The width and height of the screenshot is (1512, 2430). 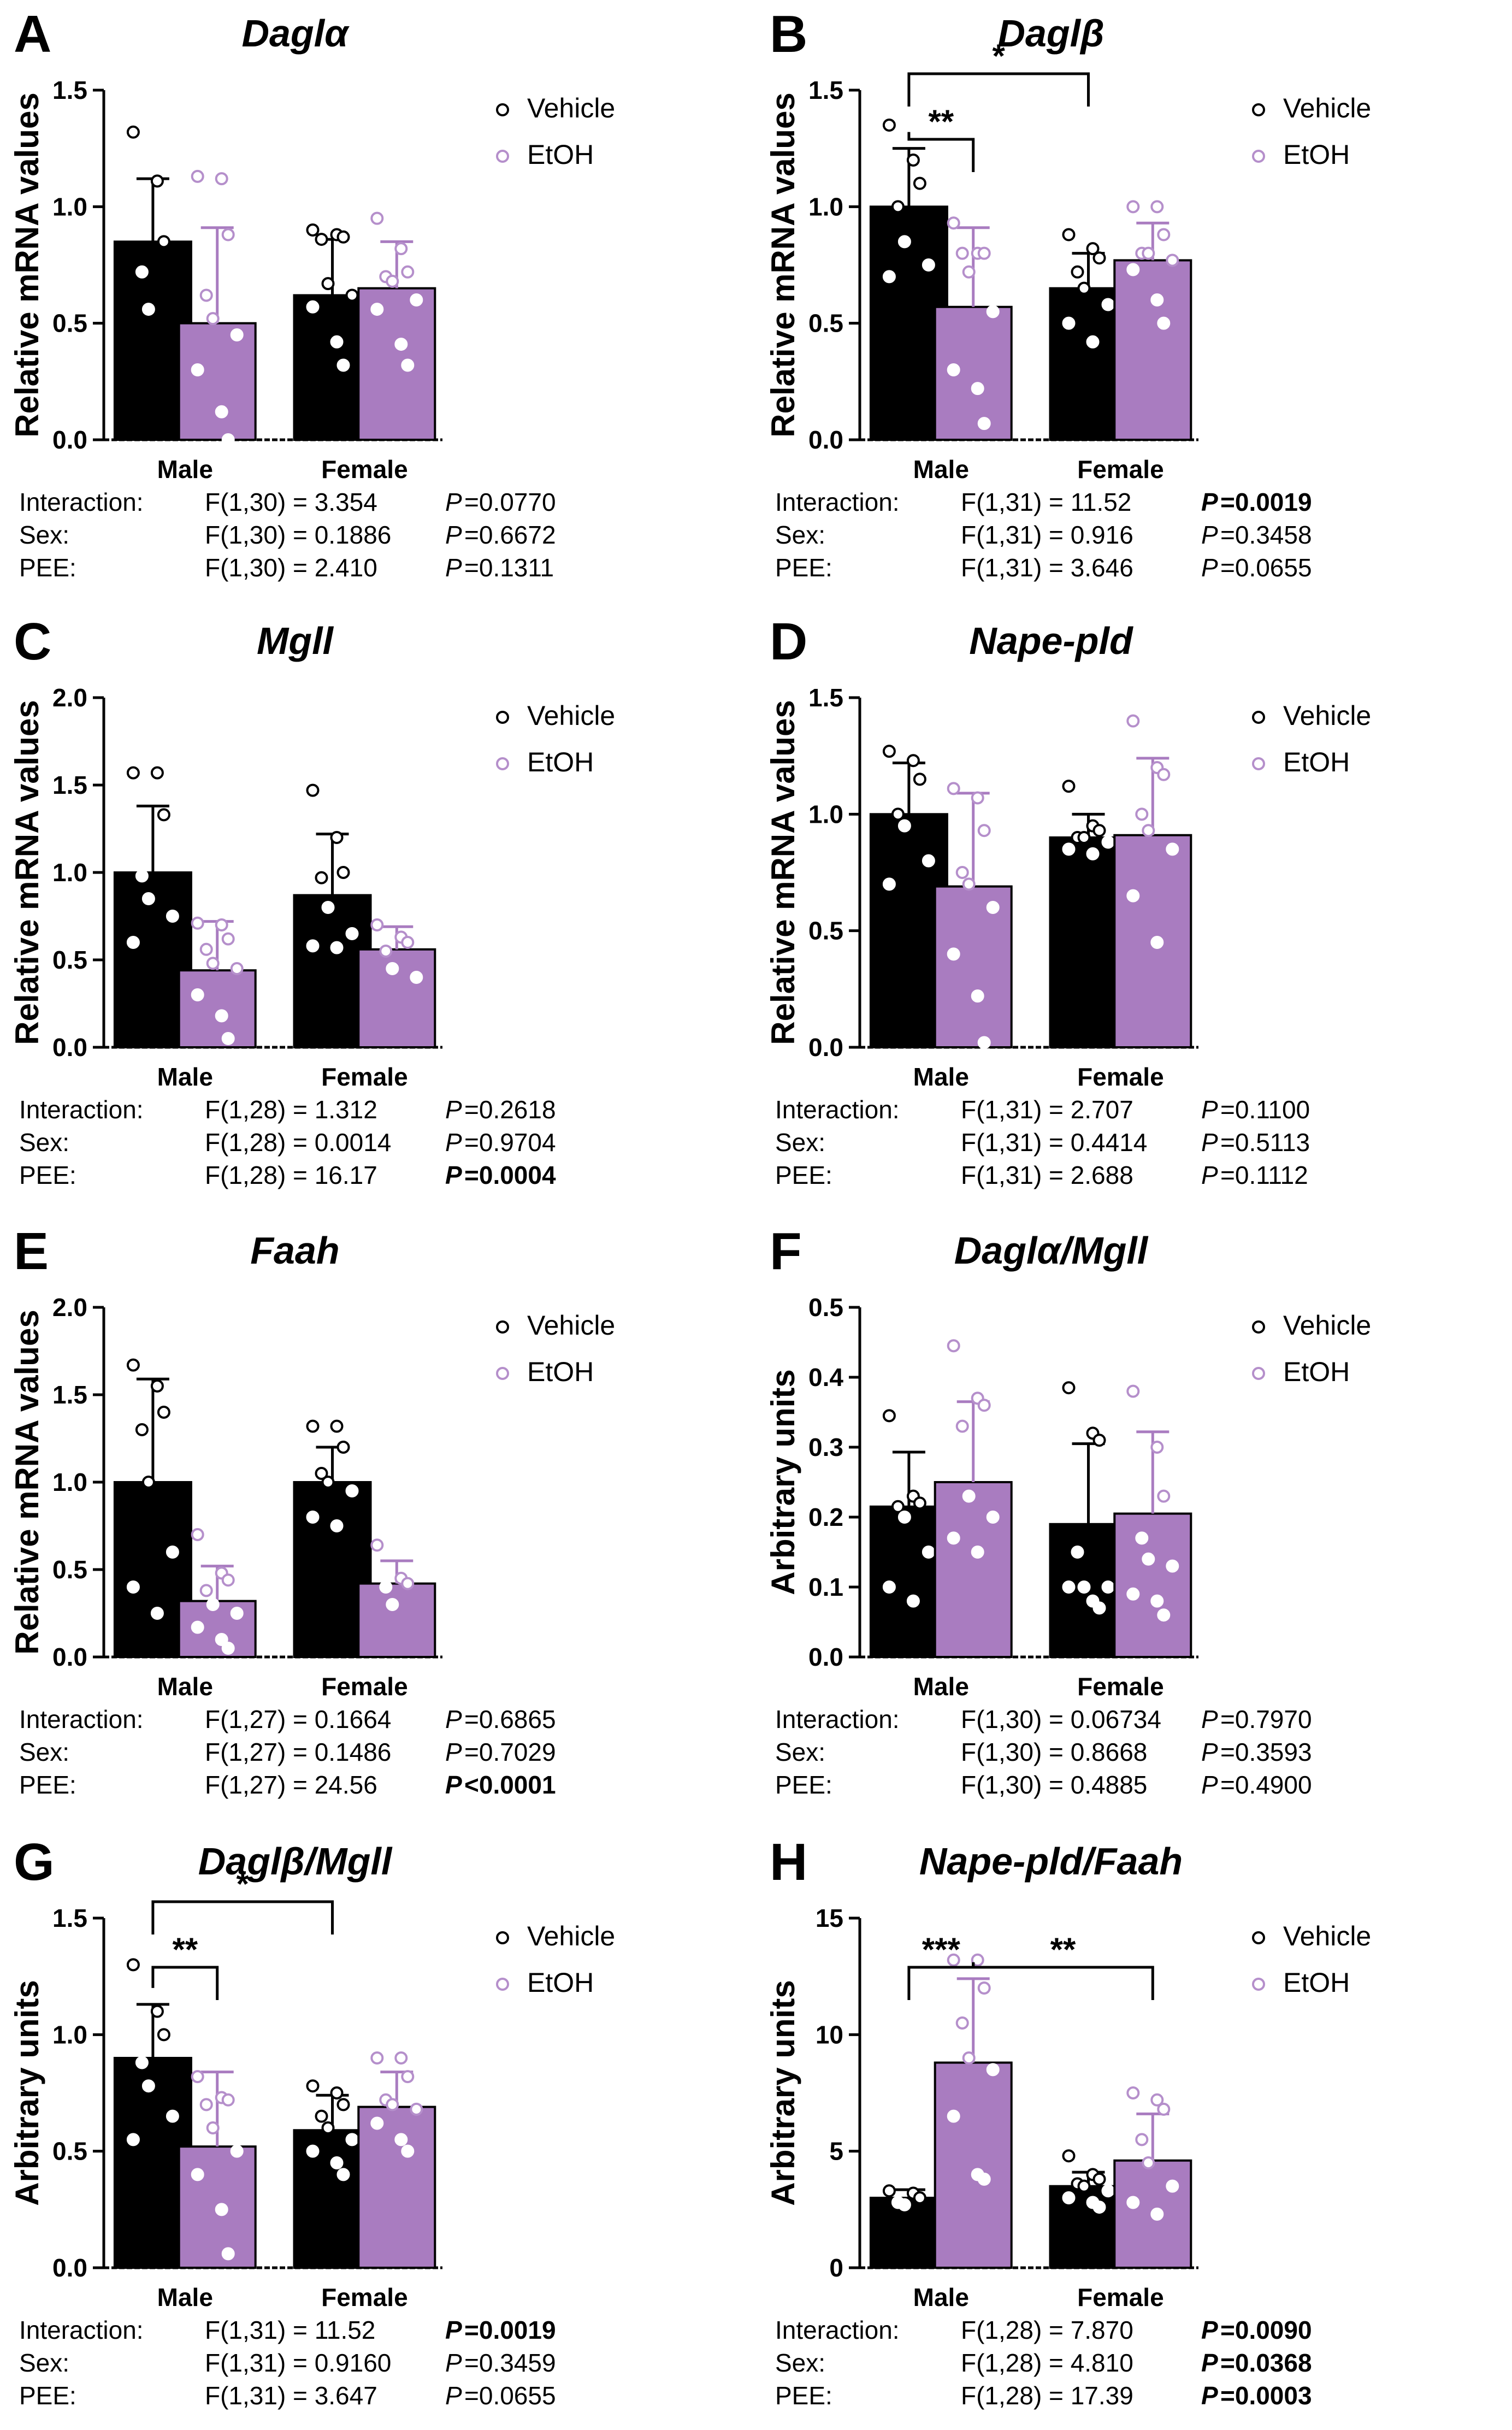 I want to click on y-tick-label: 0.4, so click(x=825, y=1377).